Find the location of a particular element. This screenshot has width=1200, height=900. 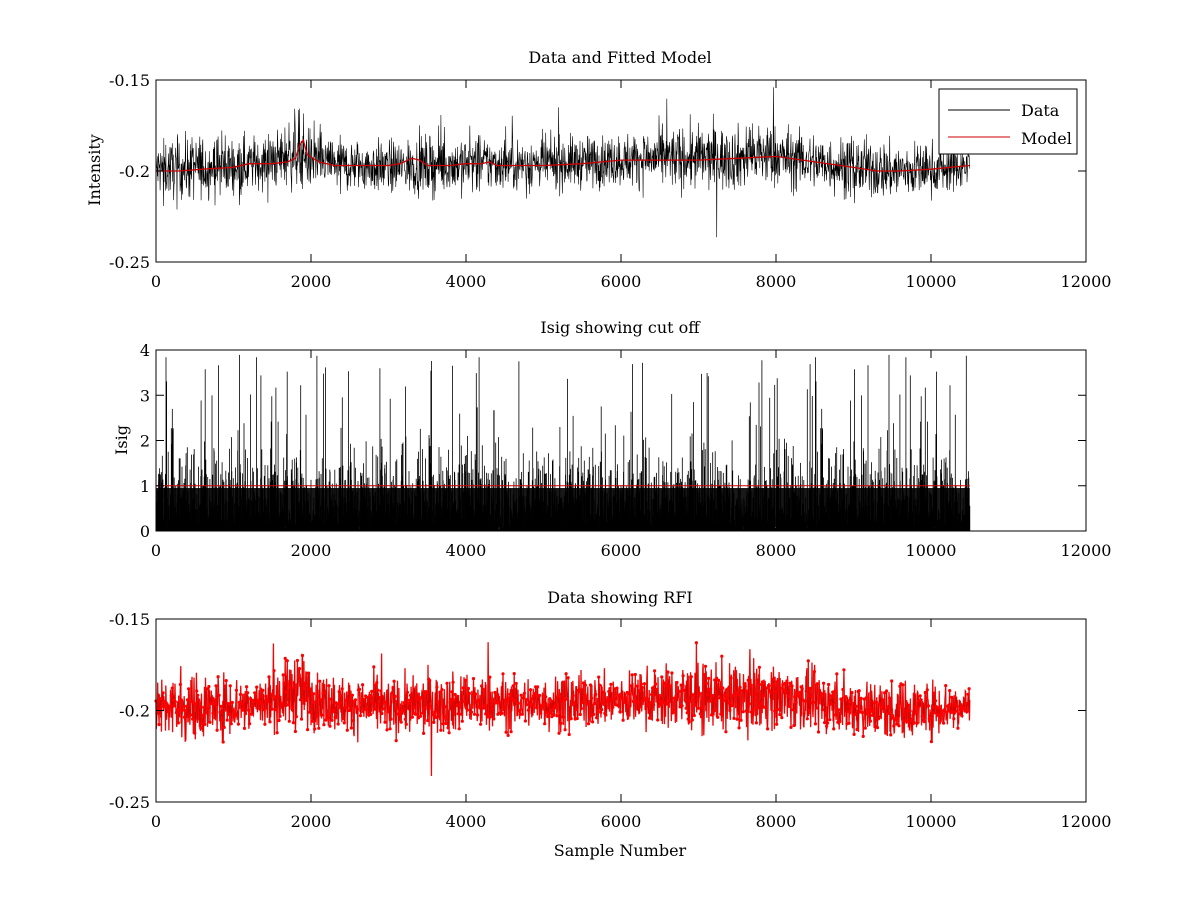

y-tick-label: 4 is located at coordinates (145, 350).